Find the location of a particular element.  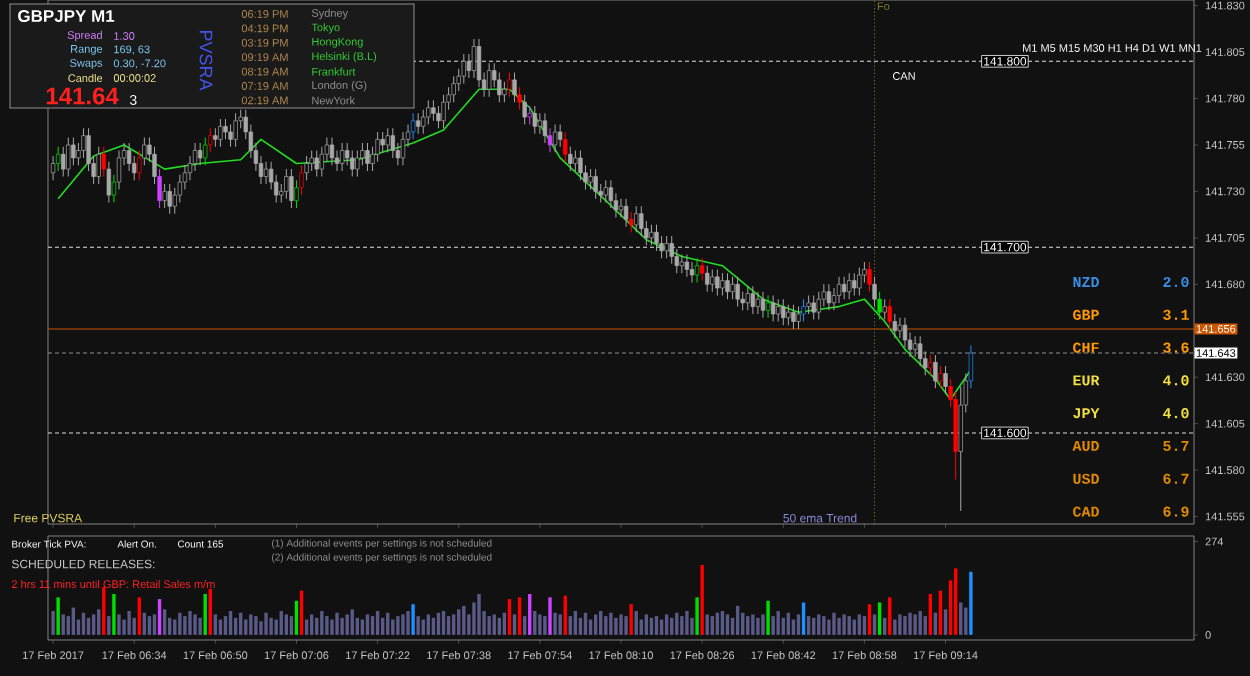

annotation: GBPJPY M1 is located at coordinates (66, 16).